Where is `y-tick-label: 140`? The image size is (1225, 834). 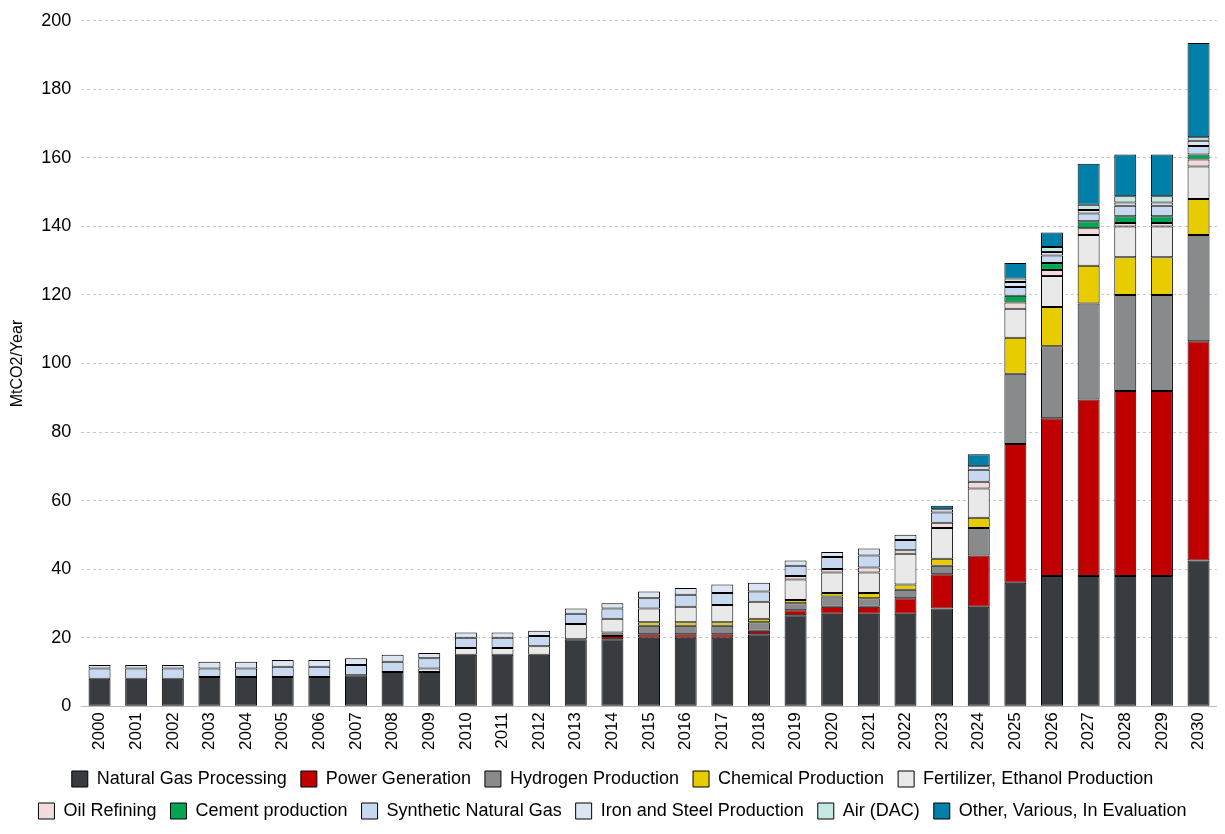 y-tick-label: 140 is located at coordinates (56, 225).